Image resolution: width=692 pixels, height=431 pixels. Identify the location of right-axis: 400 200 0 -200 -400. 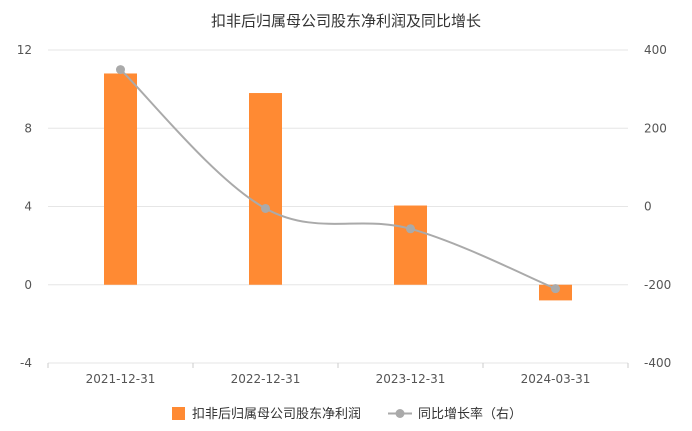
(657, 206).